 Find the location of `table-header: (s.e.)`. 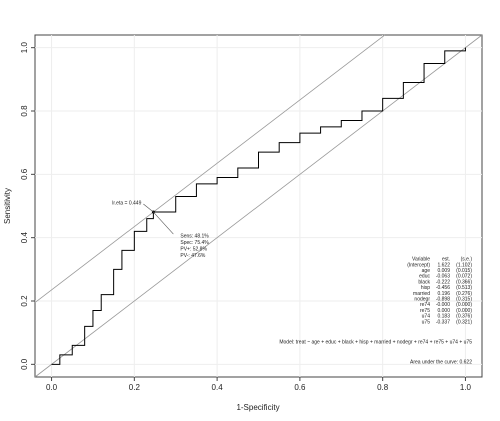

table-header: (s.e.) is located at coordinates (467, 259).